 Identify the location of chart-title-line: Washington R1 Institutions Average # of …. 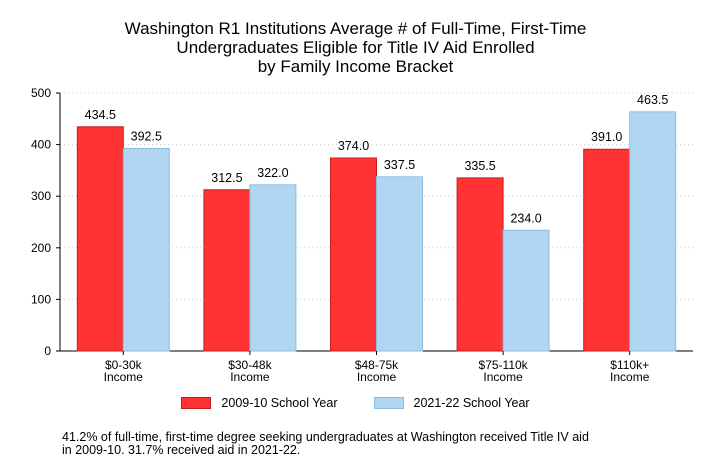
(355, 28).